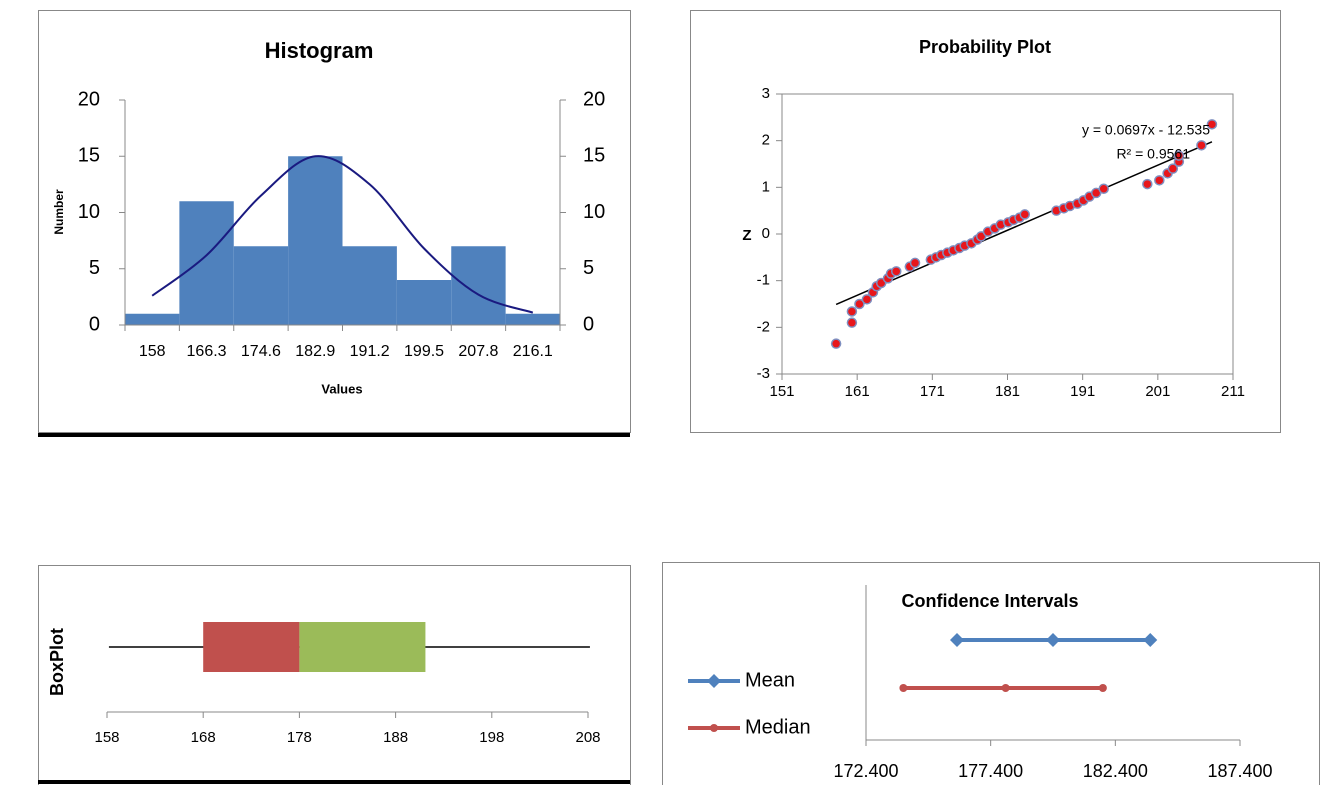 The height and width of the screenshot is (785, 1325). Describe the element at coordinates (588, 324) in the screenshot. I see `y2-tick-label: 0` at that location.